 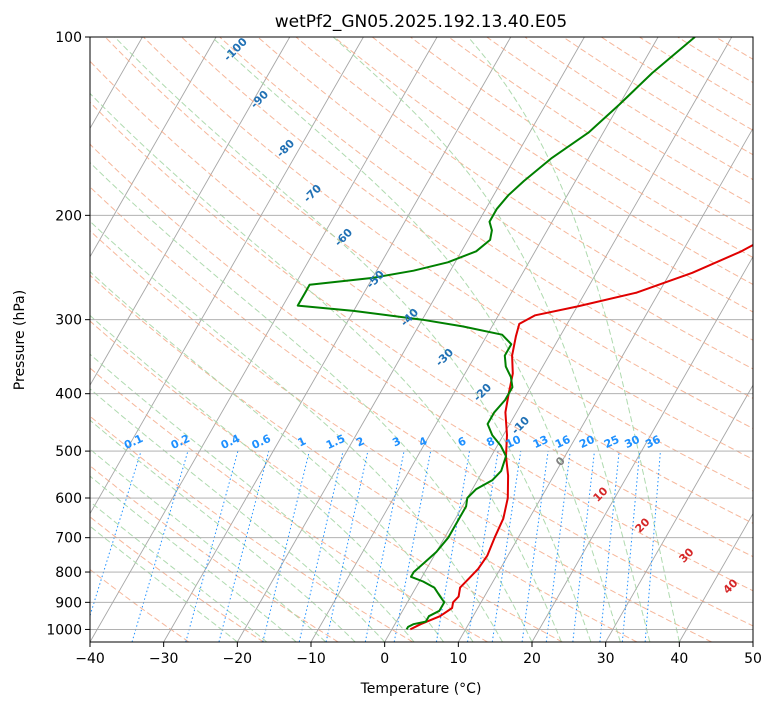 What do you see at coordinates (611, 442) in the screenshot?
I see `mixing-ratio-label: 25` at bounding box center [611, 442].